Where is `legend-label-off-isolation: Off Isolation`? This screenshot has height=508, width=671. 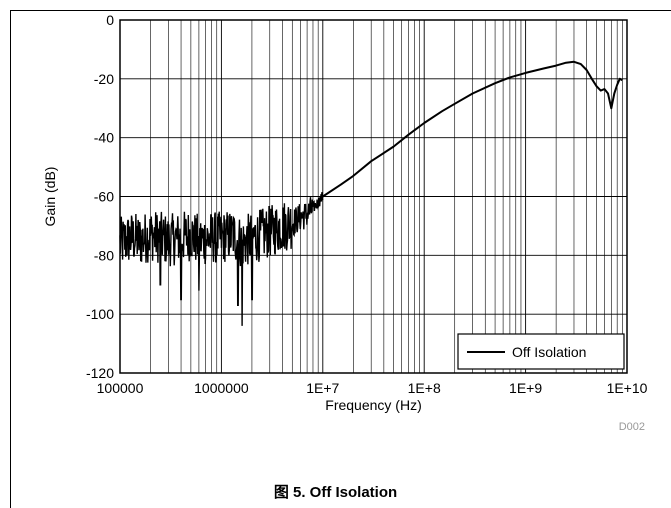
legend-label-off-isolation: Off Isolation is located at coordinates (549, 352).